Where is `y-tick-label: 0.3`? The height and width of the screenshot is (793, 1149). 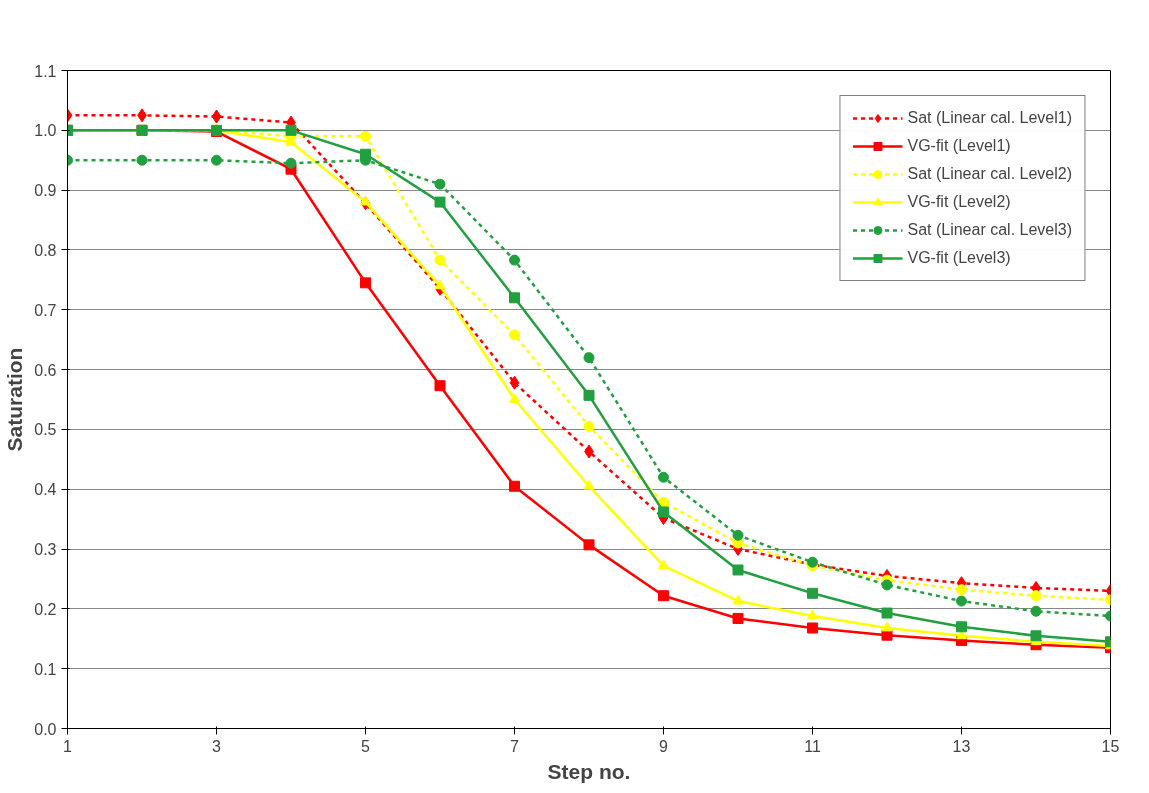
y-tick-label: 0.3 is located at coordinates (45, 550).